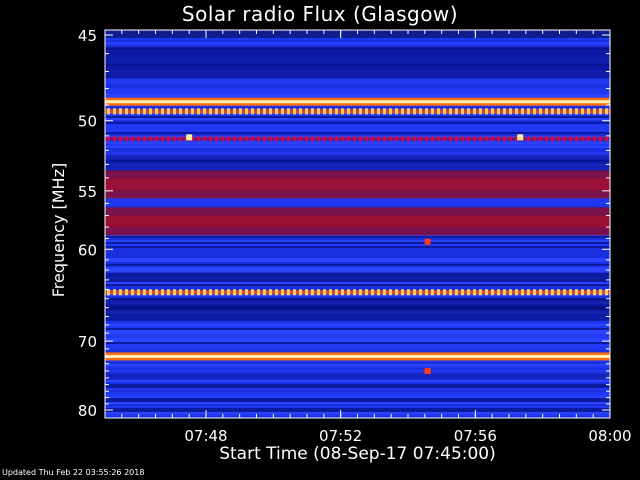 The height and width of the screenshot is (480, 640). What do you see at coordinates (357, 111) in the screenshot?
I see `intensity-band` at bounding box center [357, 111].